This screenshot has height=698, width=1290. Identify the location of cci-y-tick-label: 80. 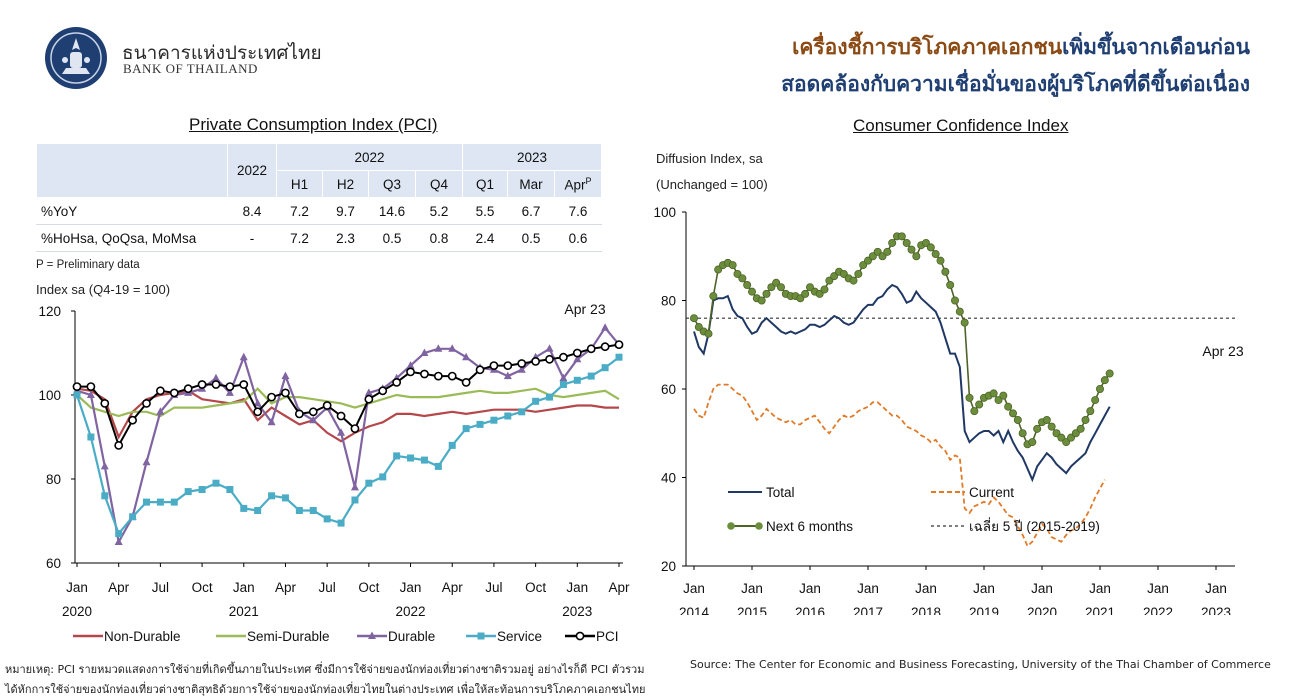
(668, 301).